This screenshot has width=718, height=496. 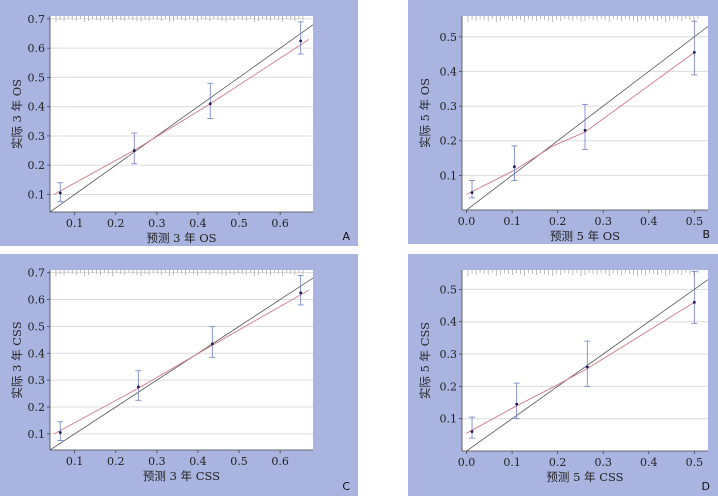 What do you see at coordinates (706, 486) in the screenshot?
I see `panel-label: D` at bounding box center [706, 486].